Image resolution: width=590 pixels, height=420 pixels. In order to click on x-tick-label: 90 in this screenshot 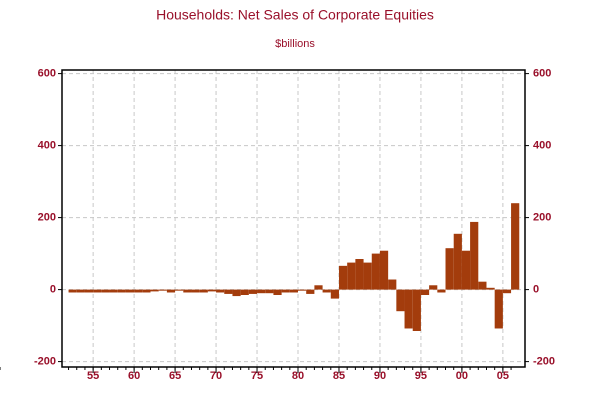, I will do `click(380, 376)`.